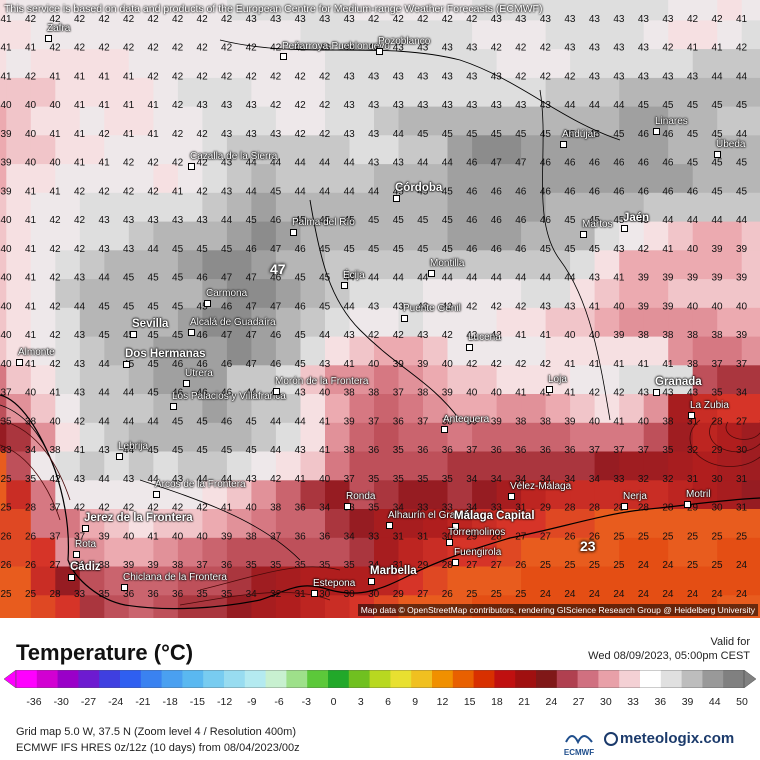 This screenshot has width=760, height=760. I want to click on temperature-value: 39, so click(448, 393).